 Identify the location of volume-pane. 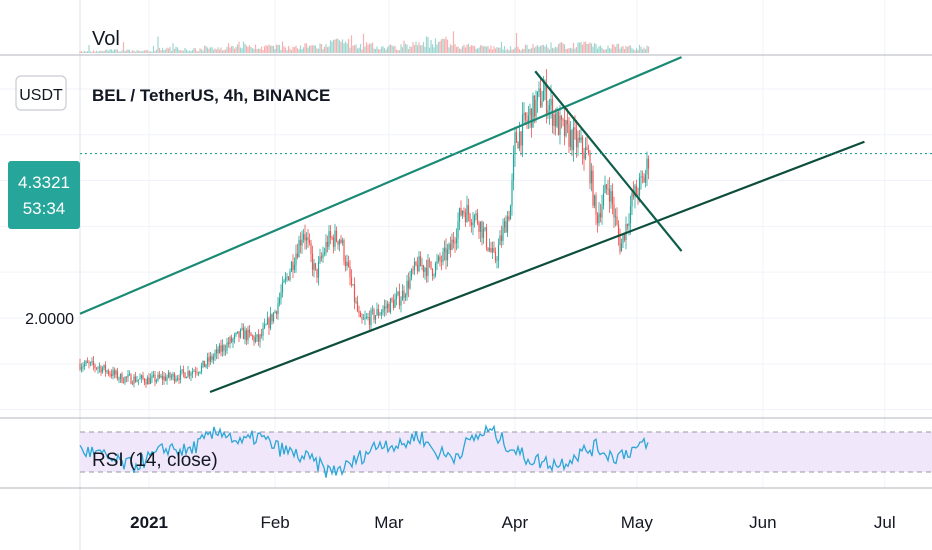
(364, 42).